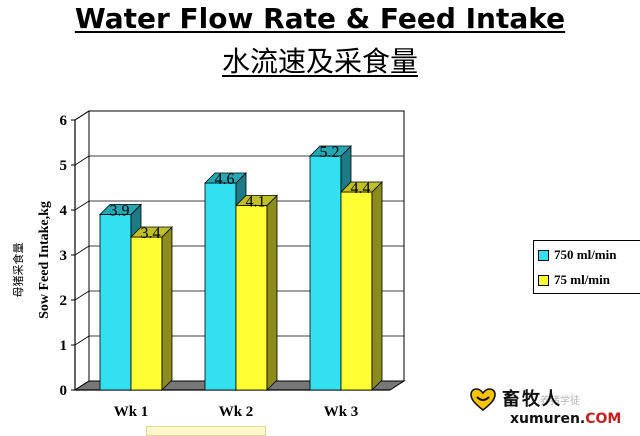 Image resolution: width=640 pixels, height=436 pixels. I want to click on data-label-0-2: 5.2, so click(330, 152).